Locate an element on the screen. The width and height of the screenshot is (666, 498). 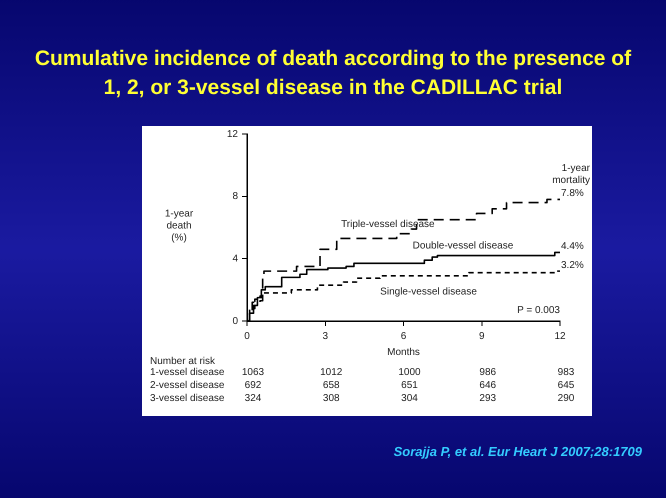
text: 1012 is located at coordinates (331, 372).